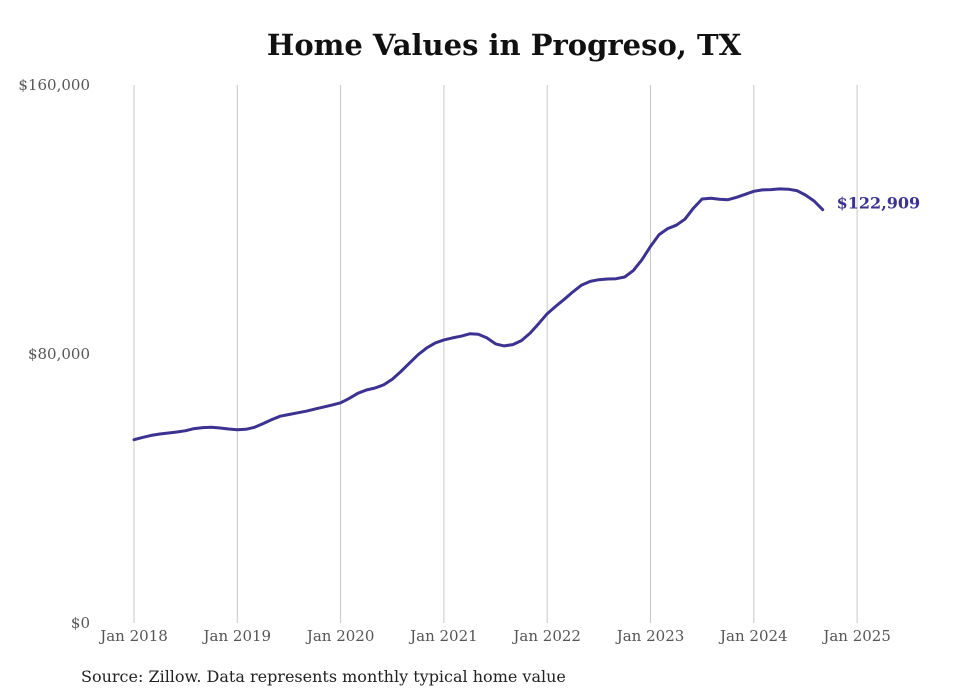 This screenshot has height=699, width=980. I want to click on x-tick-label: Jan 2021, so click(443, 636).